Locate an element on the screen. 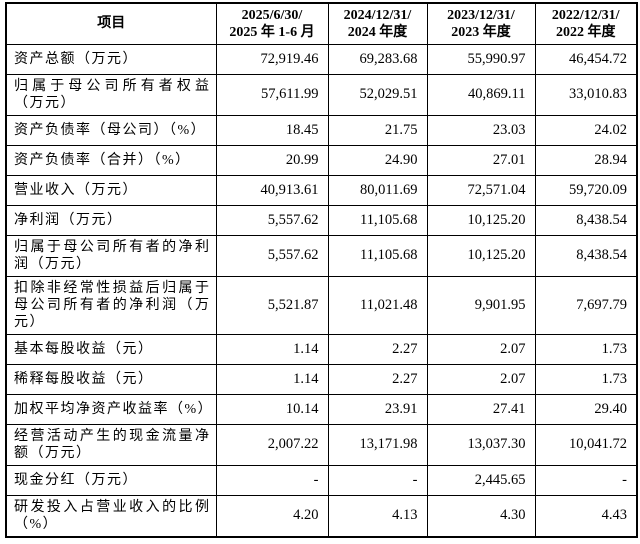  row-value-2025: 20.99 is located at coordinates (272, 160).